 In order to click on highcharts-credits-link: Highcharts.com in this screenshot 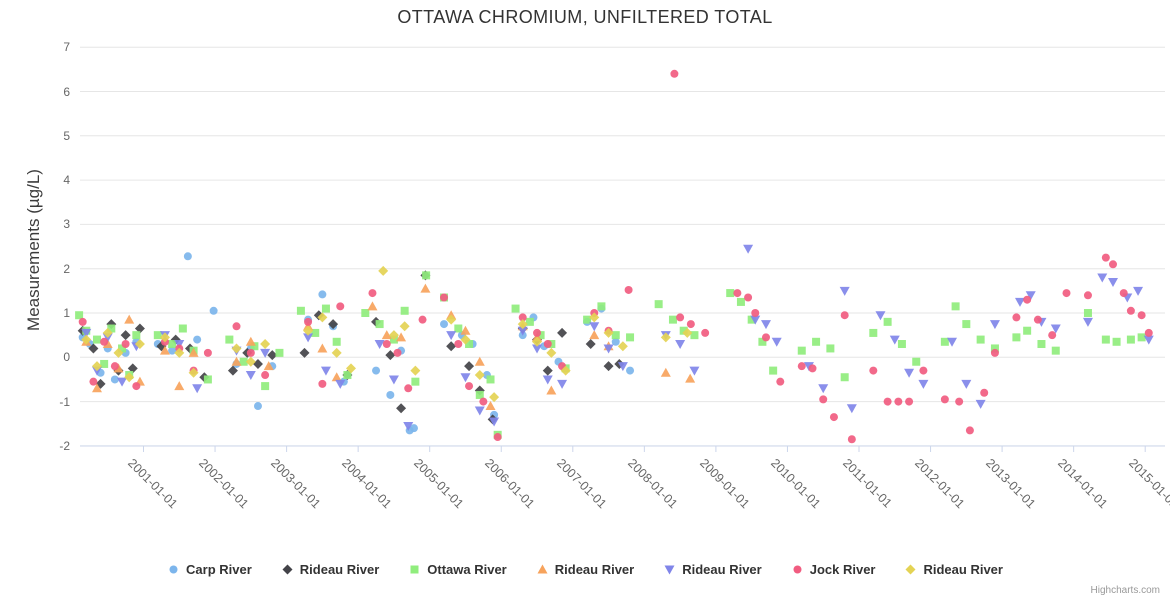, I will do `click(1125, 590)`.